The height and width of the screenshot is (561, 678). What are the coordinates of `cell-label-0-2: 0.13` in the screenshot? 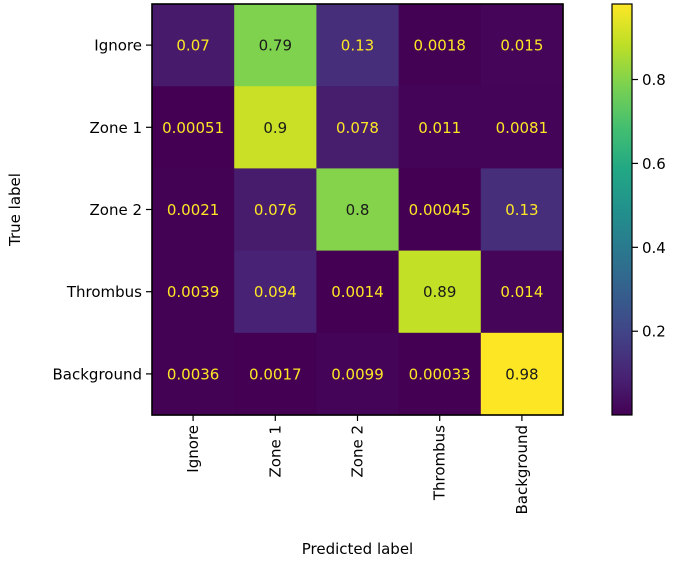 It's located at (357, 46).